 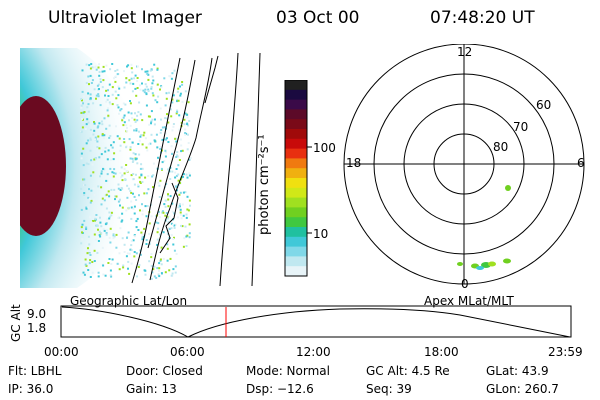 I want to click on info-seq: Seq: 39, so click(x=389, y=389).